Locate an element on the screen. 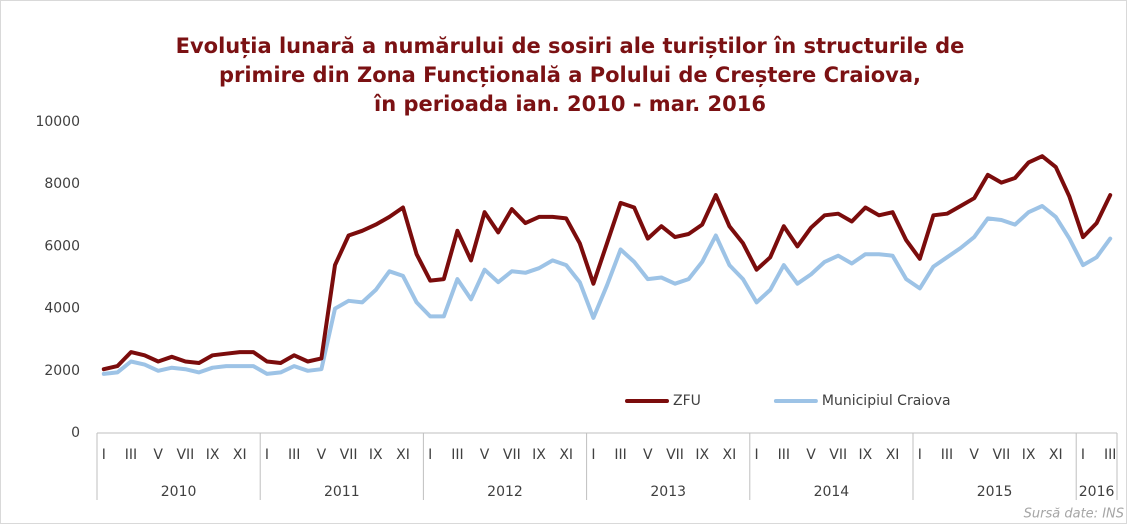 The height and width of the screenshot is (524, 1134). y-tick-label: 4000 is located at coordinates (62, 309).